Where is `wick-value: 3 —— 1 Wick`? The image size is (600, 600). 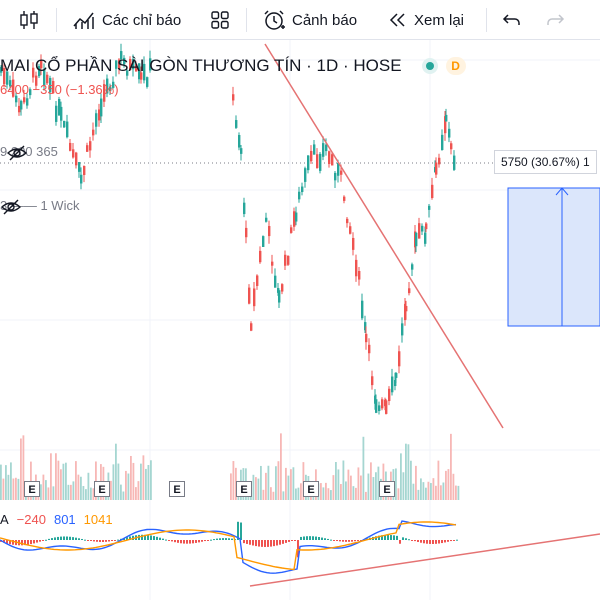
wick-value: 3 —— 1 Wick is located at coordinates (40, 205).